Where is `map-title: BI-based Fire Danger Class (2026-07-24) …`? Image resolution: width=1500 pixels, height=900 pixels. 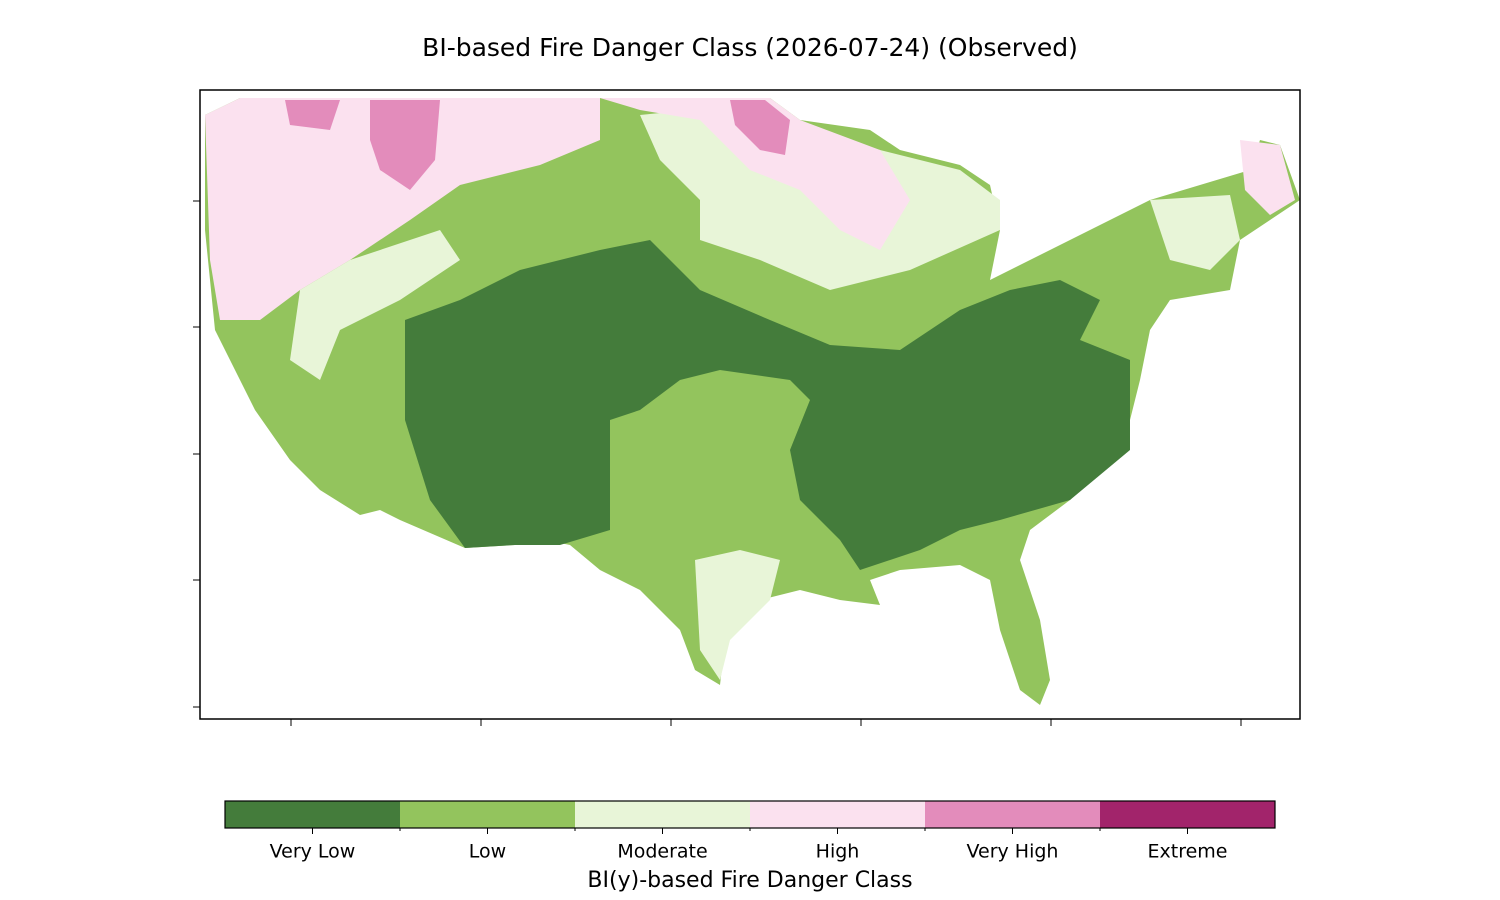 map-title: BI-based Fire Danger Class (2026-07-24) … is located at coordinates (750, 47).